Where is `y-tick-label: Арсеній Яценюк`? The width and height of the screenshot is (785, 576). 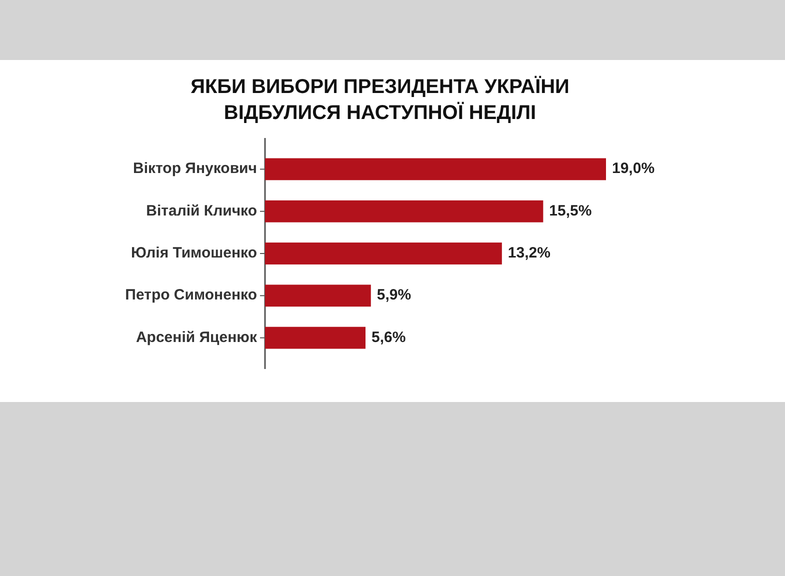 y-tick-label: Арсеній Яценюк is located at coordinates (197, 337).